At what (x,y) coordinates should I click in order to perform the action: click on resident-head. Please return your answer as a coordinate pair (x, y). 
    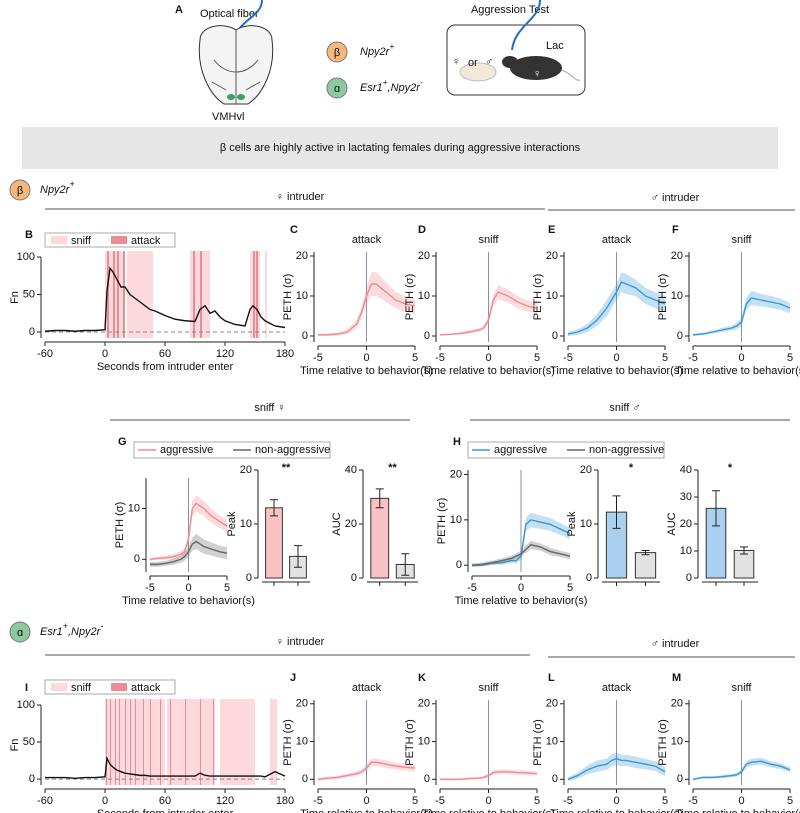
    Looking at the image, I should click on (510, 62).